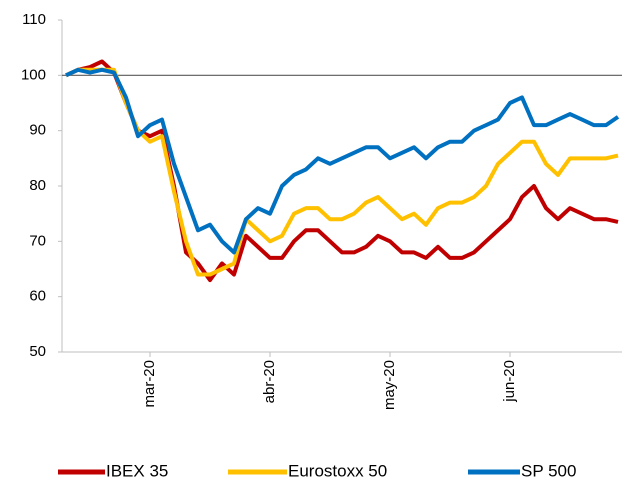 The height and width of the screenshot is (494, 622). Describe the element at coordinates (509, 381) in the screenshot. I see `x-tick-label: jun-20` at that location.